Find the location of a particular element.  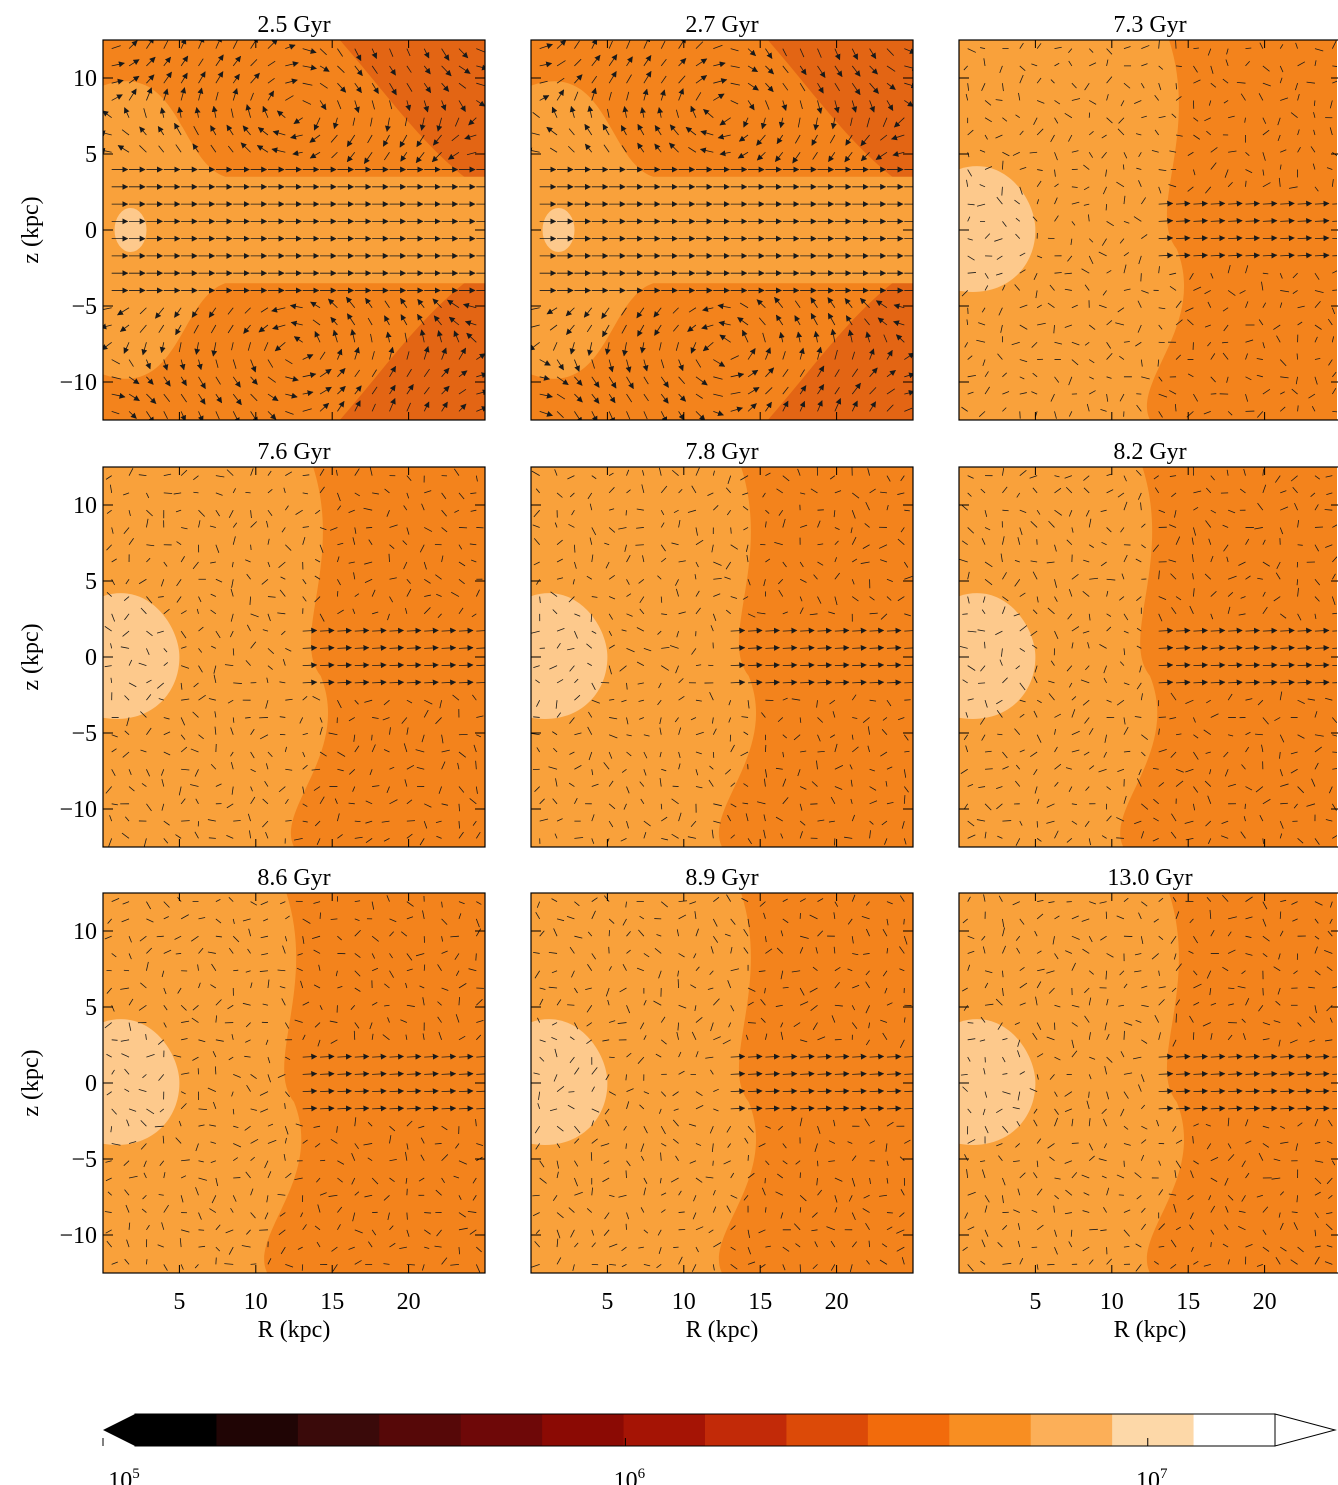

colorbar-level is located at coordinates (1234, 1430).